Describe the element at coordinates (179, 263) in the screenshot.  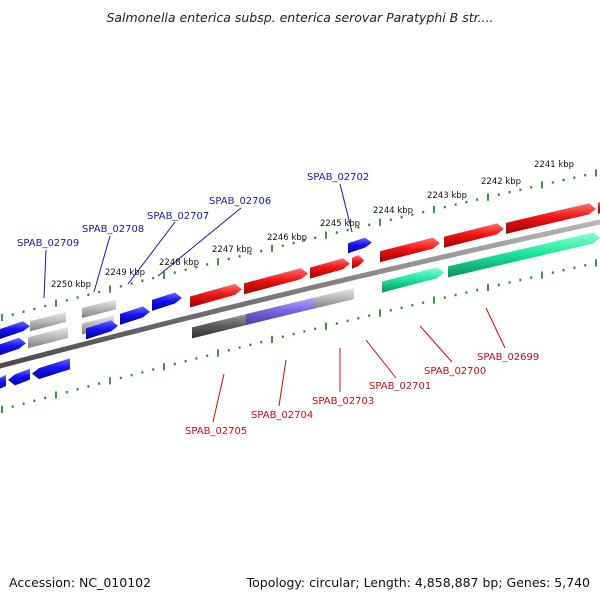
I see `kbp-label: 2248 kbp` at that location.